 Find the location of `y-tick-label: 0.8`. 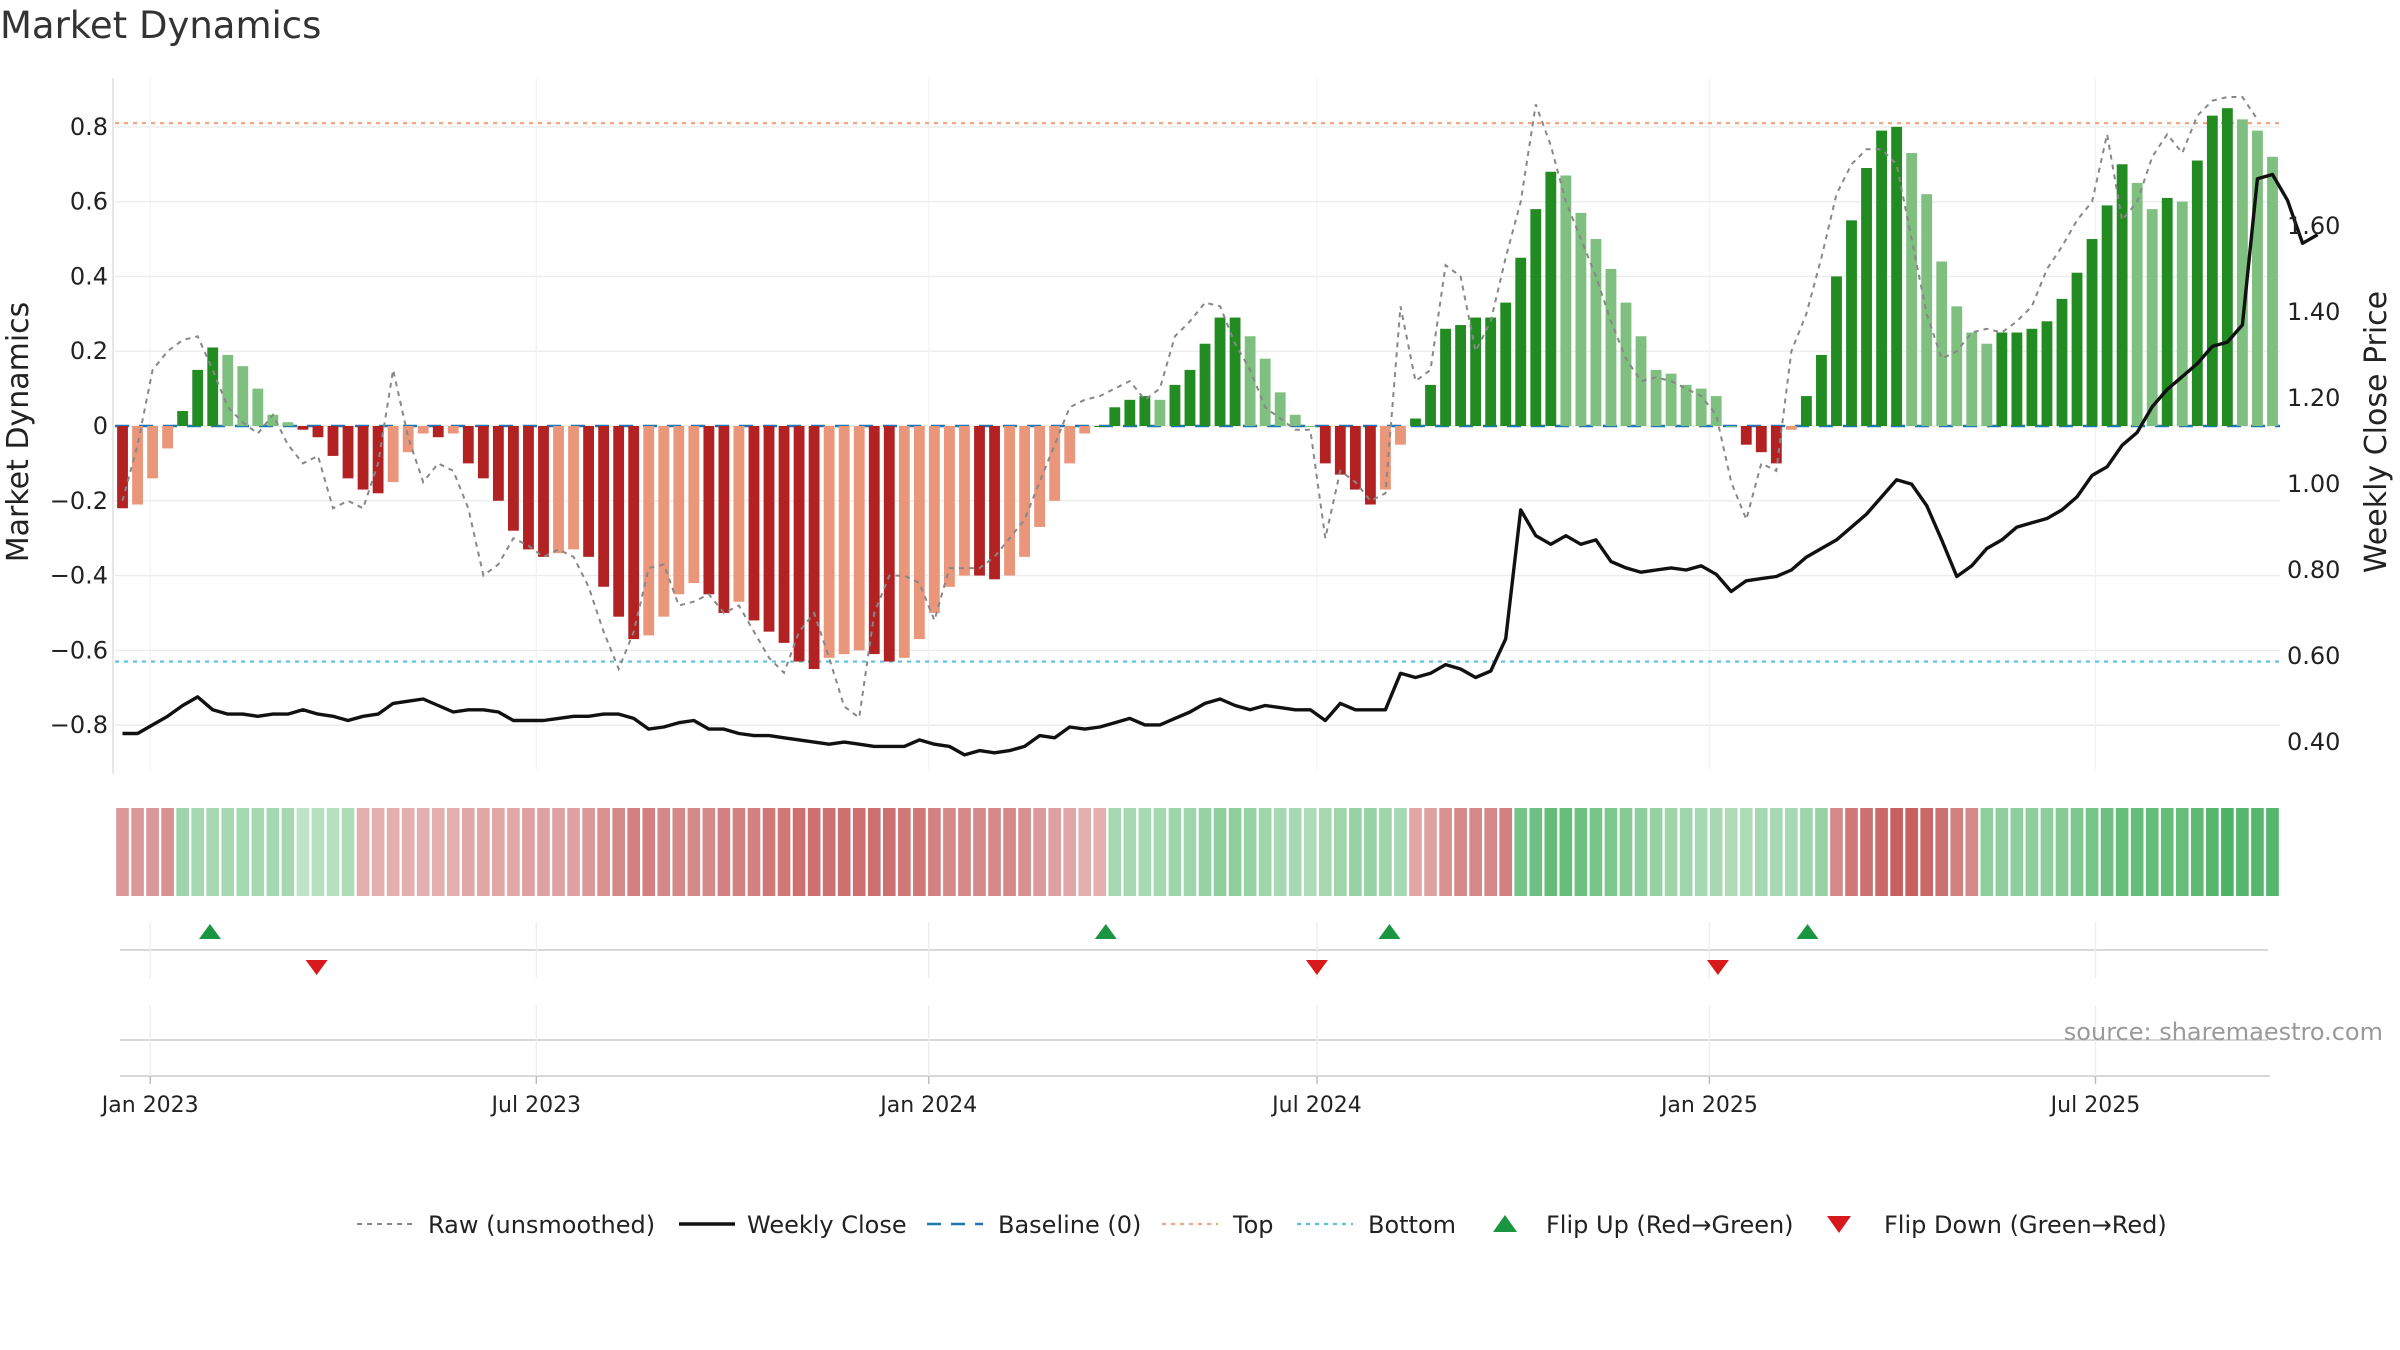

y-tick-label: 0.8 is located at coordinates (89, 127).